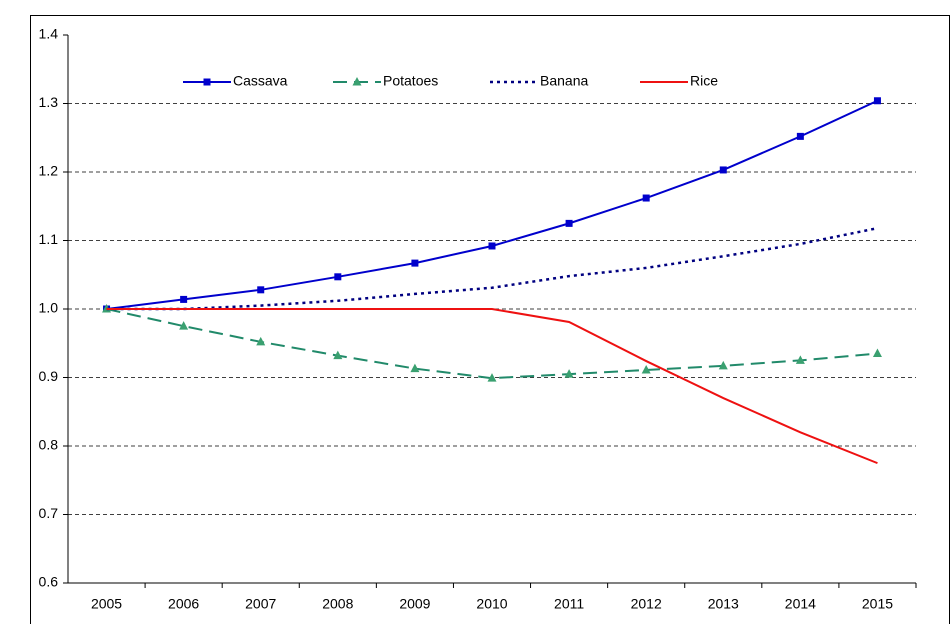 This screenshot has width=951, height=624. Describe the element at coordinates (49, 308) in the screenshot. I see `y-tick-label: 1.0` at that location.